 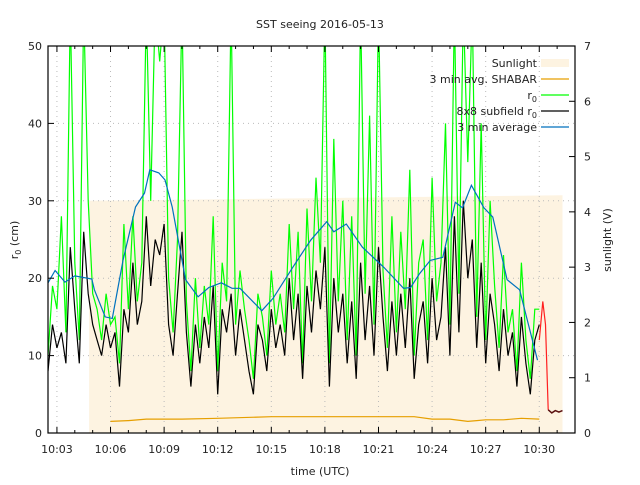 I want to click on tail-darkred-line, so click(x=555, y=411).